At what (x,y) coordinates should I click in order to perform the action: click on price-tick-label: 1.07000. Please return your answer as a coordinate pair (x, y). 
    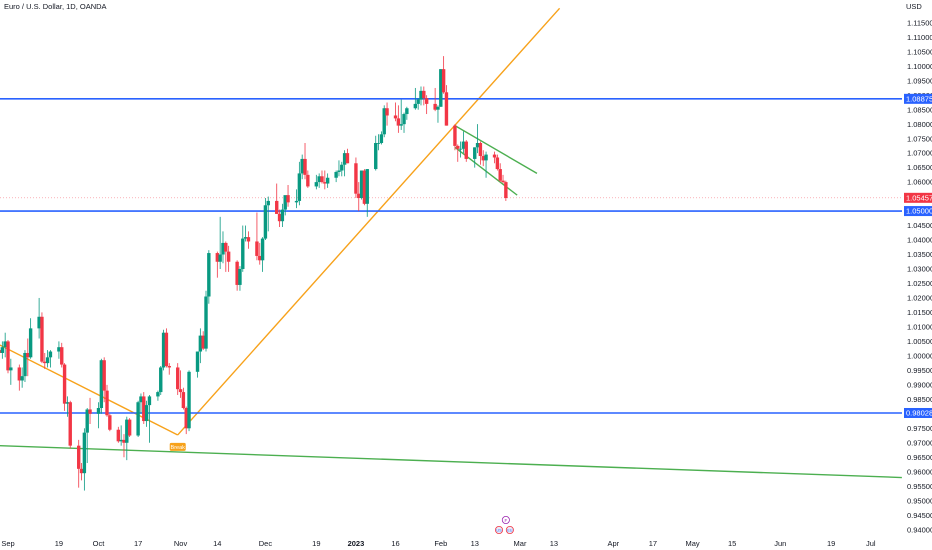
    Looking at the image, I should click on (919, 153).